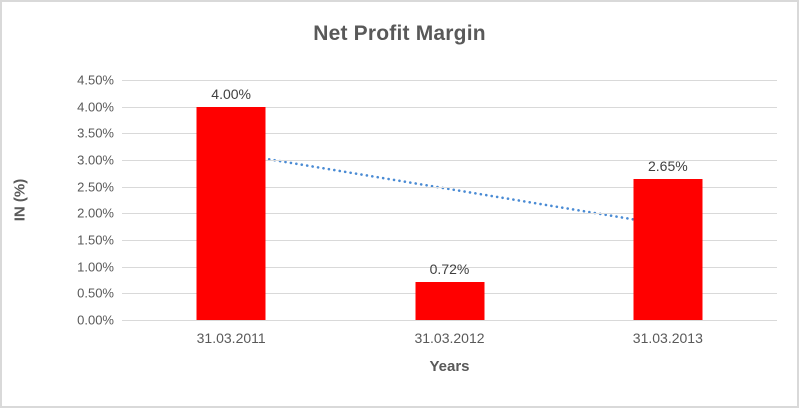 This screenshot has height=408, width=799. Describe the element at coordinates (231, 338) in the screenshot. I see `x-axis-tick-label: 31.03.2011` at that location.